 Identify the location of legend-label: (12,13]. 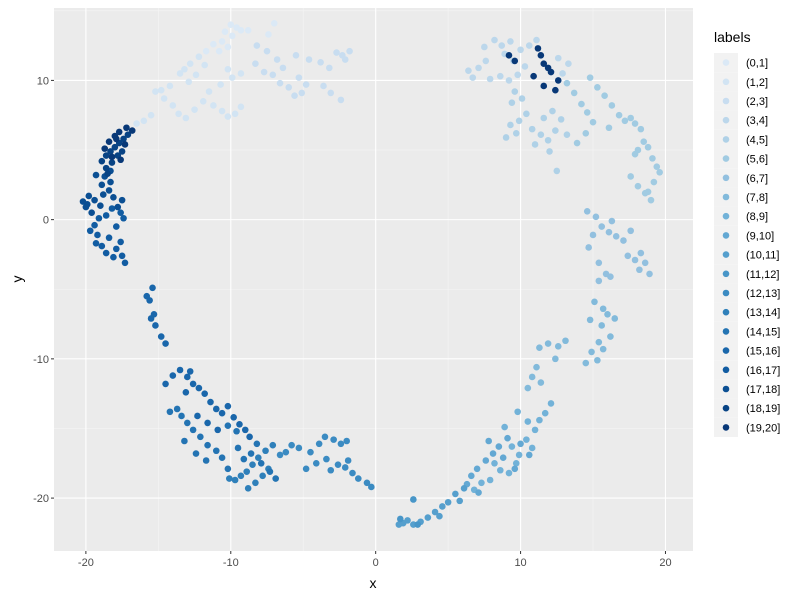
(763, 294).